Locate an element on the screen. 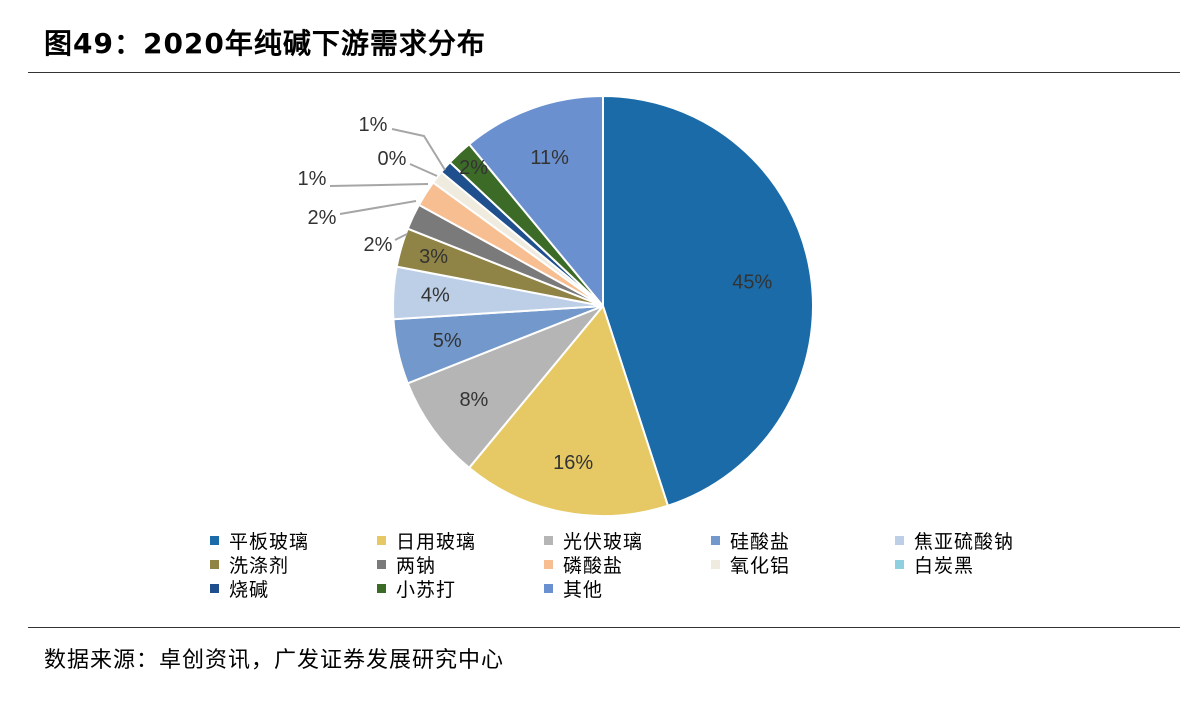 This screenshot has height=702, width=1189. legend-label: 洗涤剂 is located at coordinates (259, 565).